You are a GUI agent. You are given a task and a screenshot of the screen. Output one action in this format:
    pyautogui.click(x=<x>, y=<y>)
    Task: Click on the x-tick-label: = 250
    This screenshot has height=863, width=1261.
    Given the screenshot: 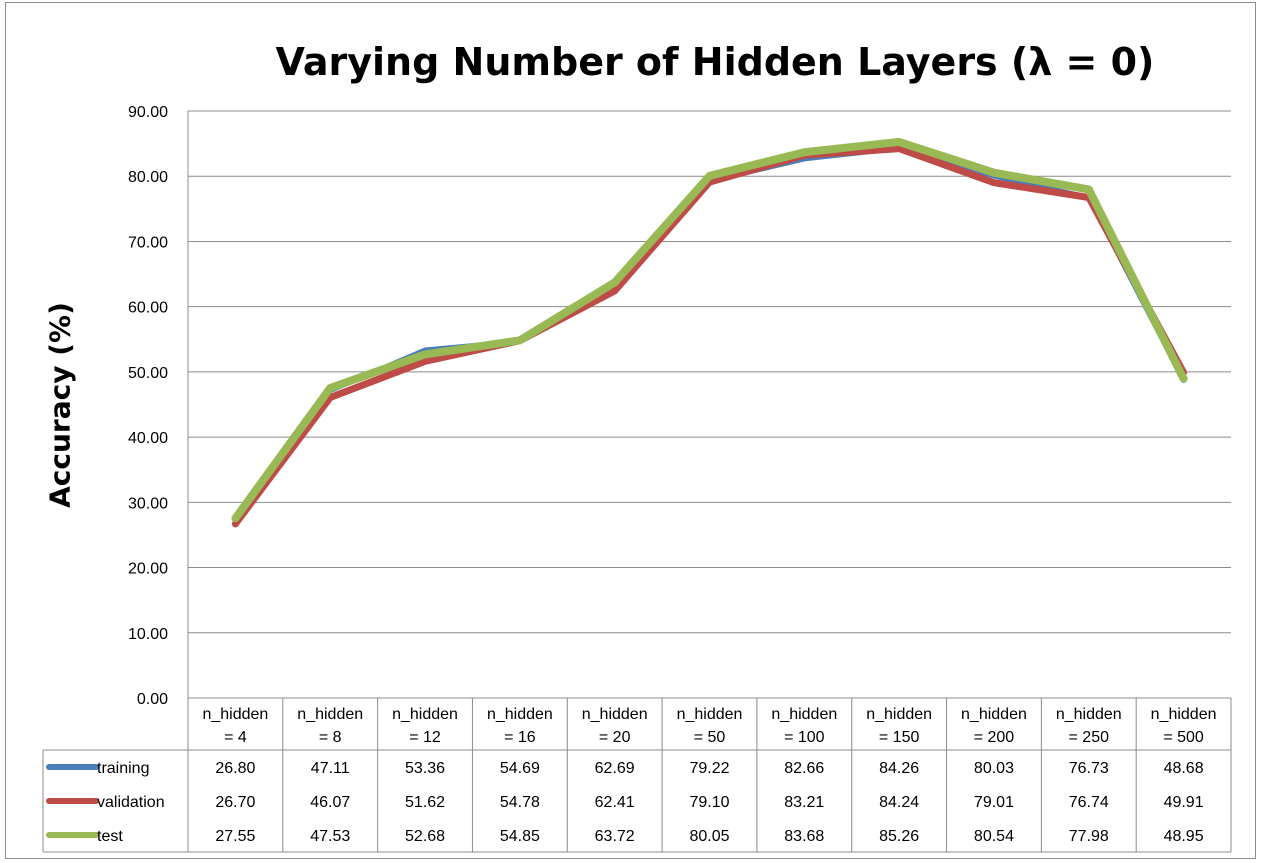 What is the action you would take?
    pyautogui.click(x=1089, y=737)
    